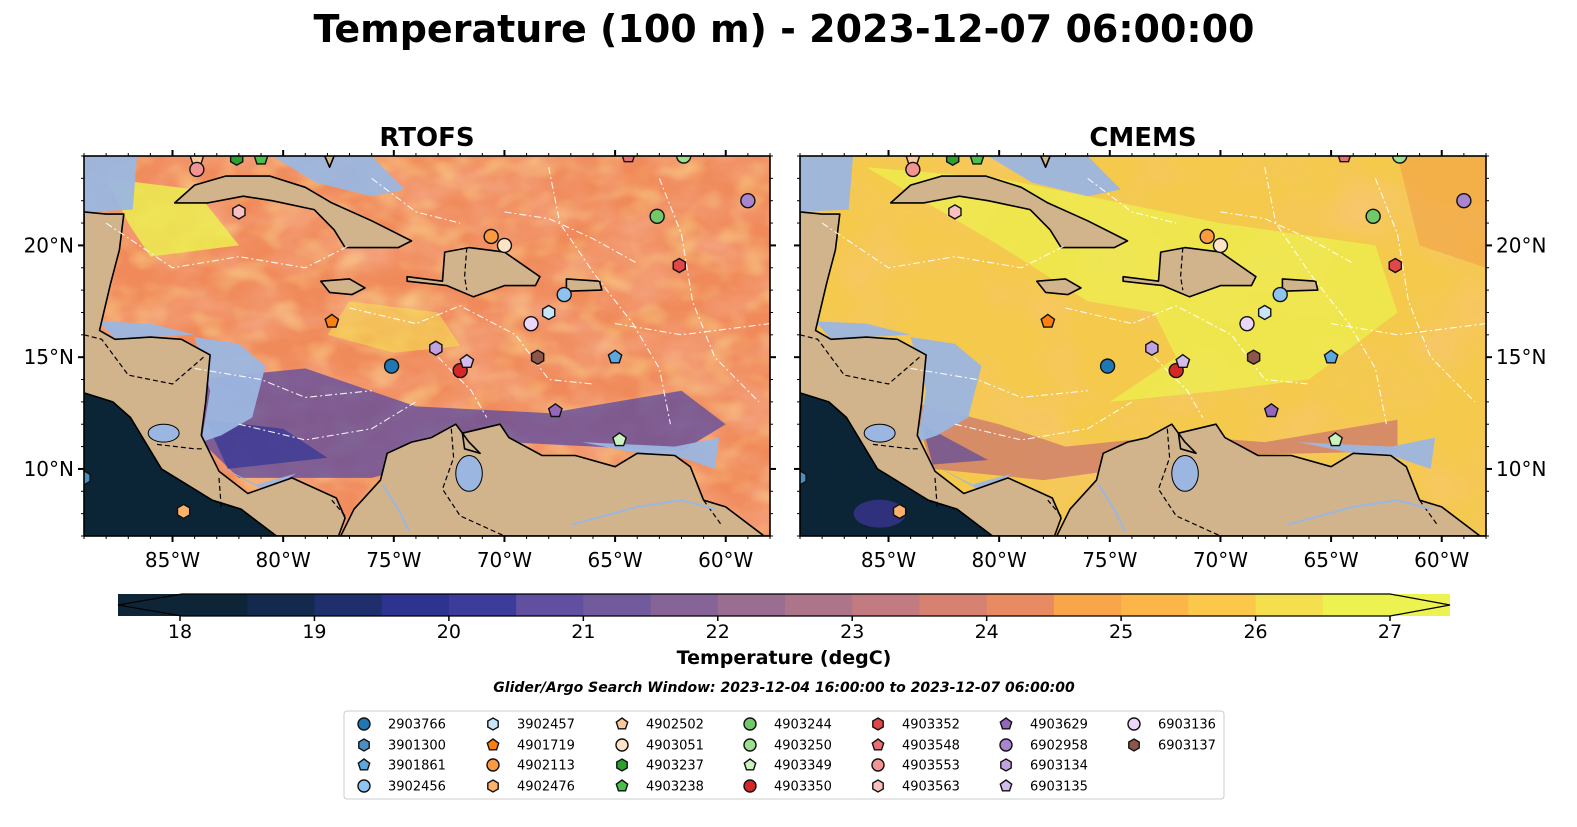 The width and height of the screenshot is (1577, 827). What do you see at coordinates (931, 725) in the screenshot?
I see `legend-label: 4903352` at bounding box center [931, 725].